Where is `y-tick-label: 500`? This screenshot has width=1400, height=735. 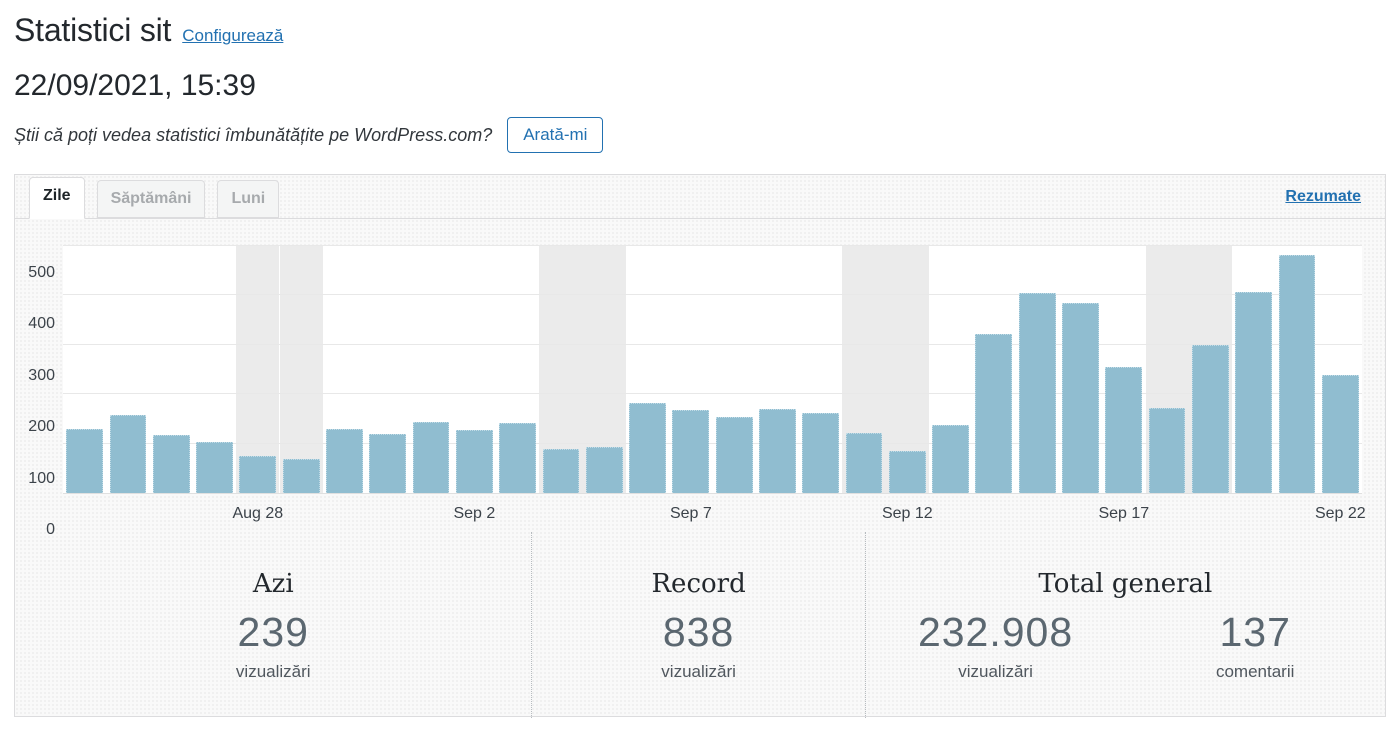
y-tick-label: 500 is located at coordinates (41, 272).